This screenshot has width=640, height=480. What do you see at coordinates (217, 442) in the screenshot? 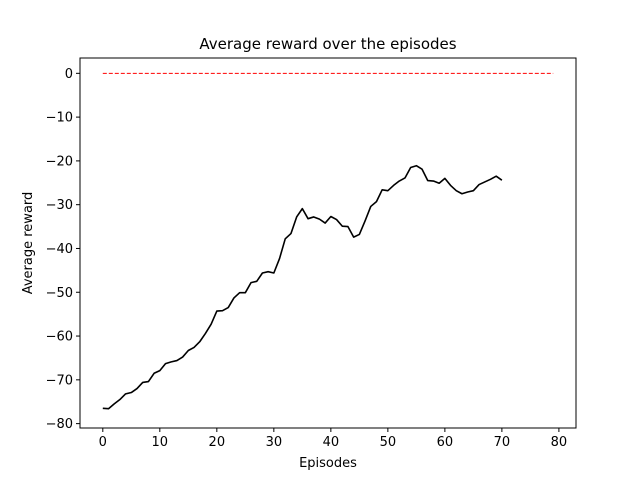
I see `x-tick-label: 20` at bounding box center [217, 442].